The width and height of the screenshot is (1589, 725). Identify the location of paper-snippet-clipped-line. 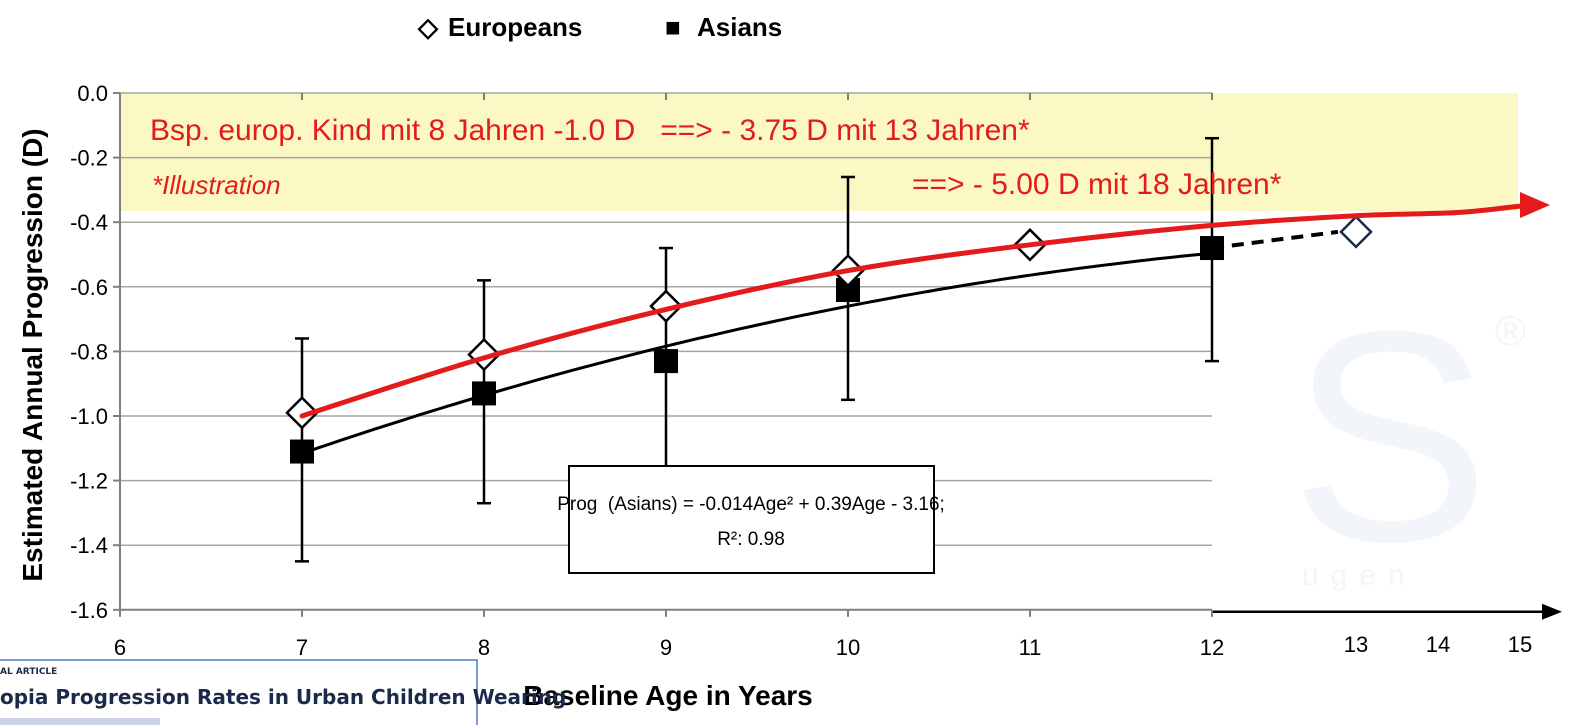
(80, 721).